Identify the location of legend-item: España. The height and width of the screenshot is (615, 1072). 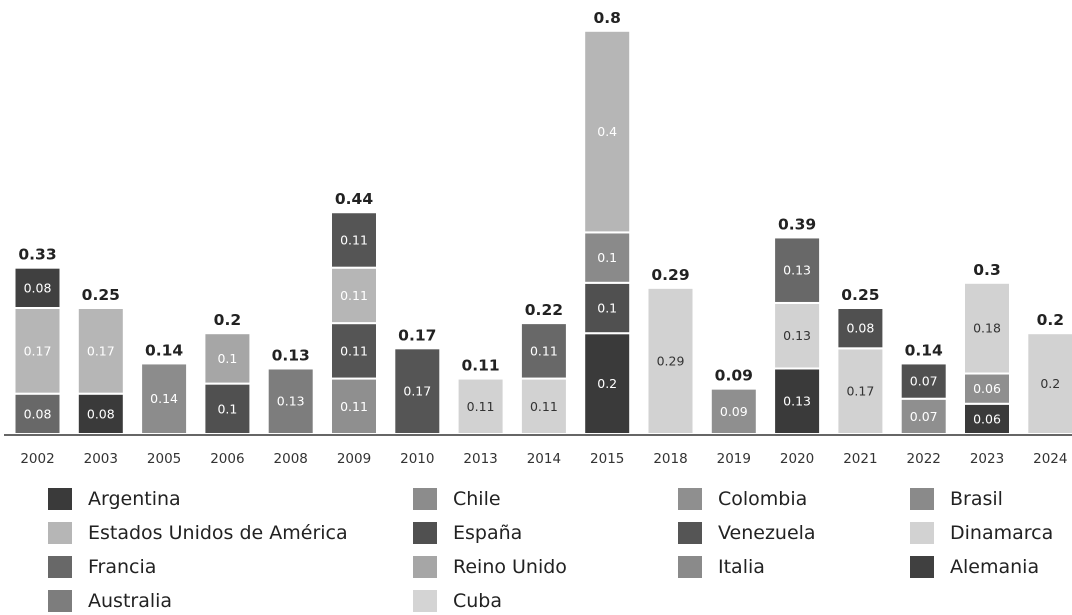
(467, 533).